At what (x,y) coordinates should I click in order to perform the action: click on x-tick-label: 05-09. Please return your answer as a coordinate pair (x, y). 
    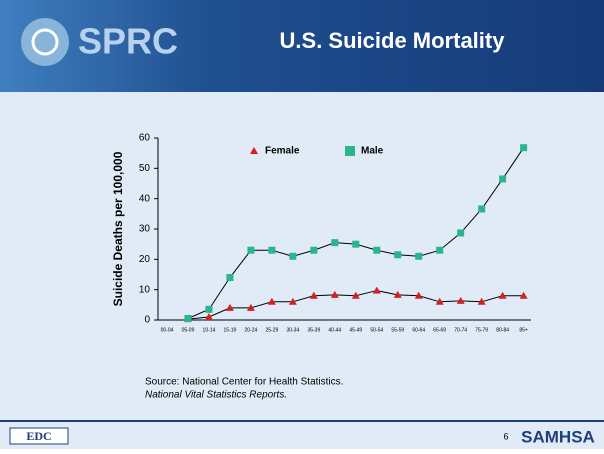
    Looking at the image, I should click on (188, 330).